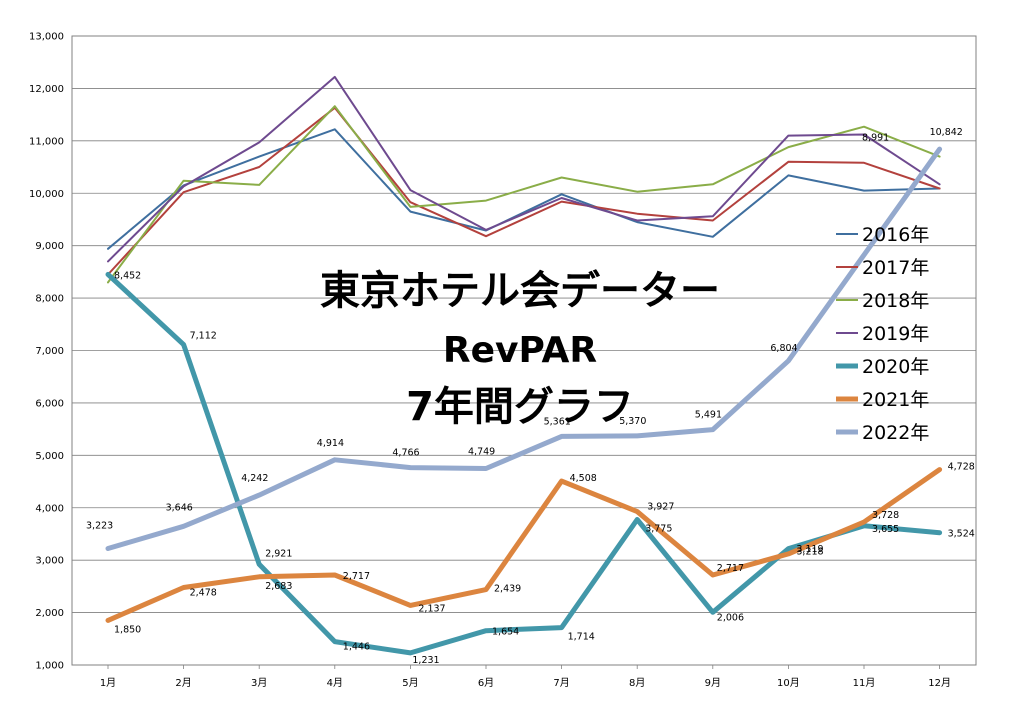 This screenshot has height=724, width=1024. Describe the element at coordinates (410, 683) in the screenshot. I see `x-tick-label: 5月` at that location.